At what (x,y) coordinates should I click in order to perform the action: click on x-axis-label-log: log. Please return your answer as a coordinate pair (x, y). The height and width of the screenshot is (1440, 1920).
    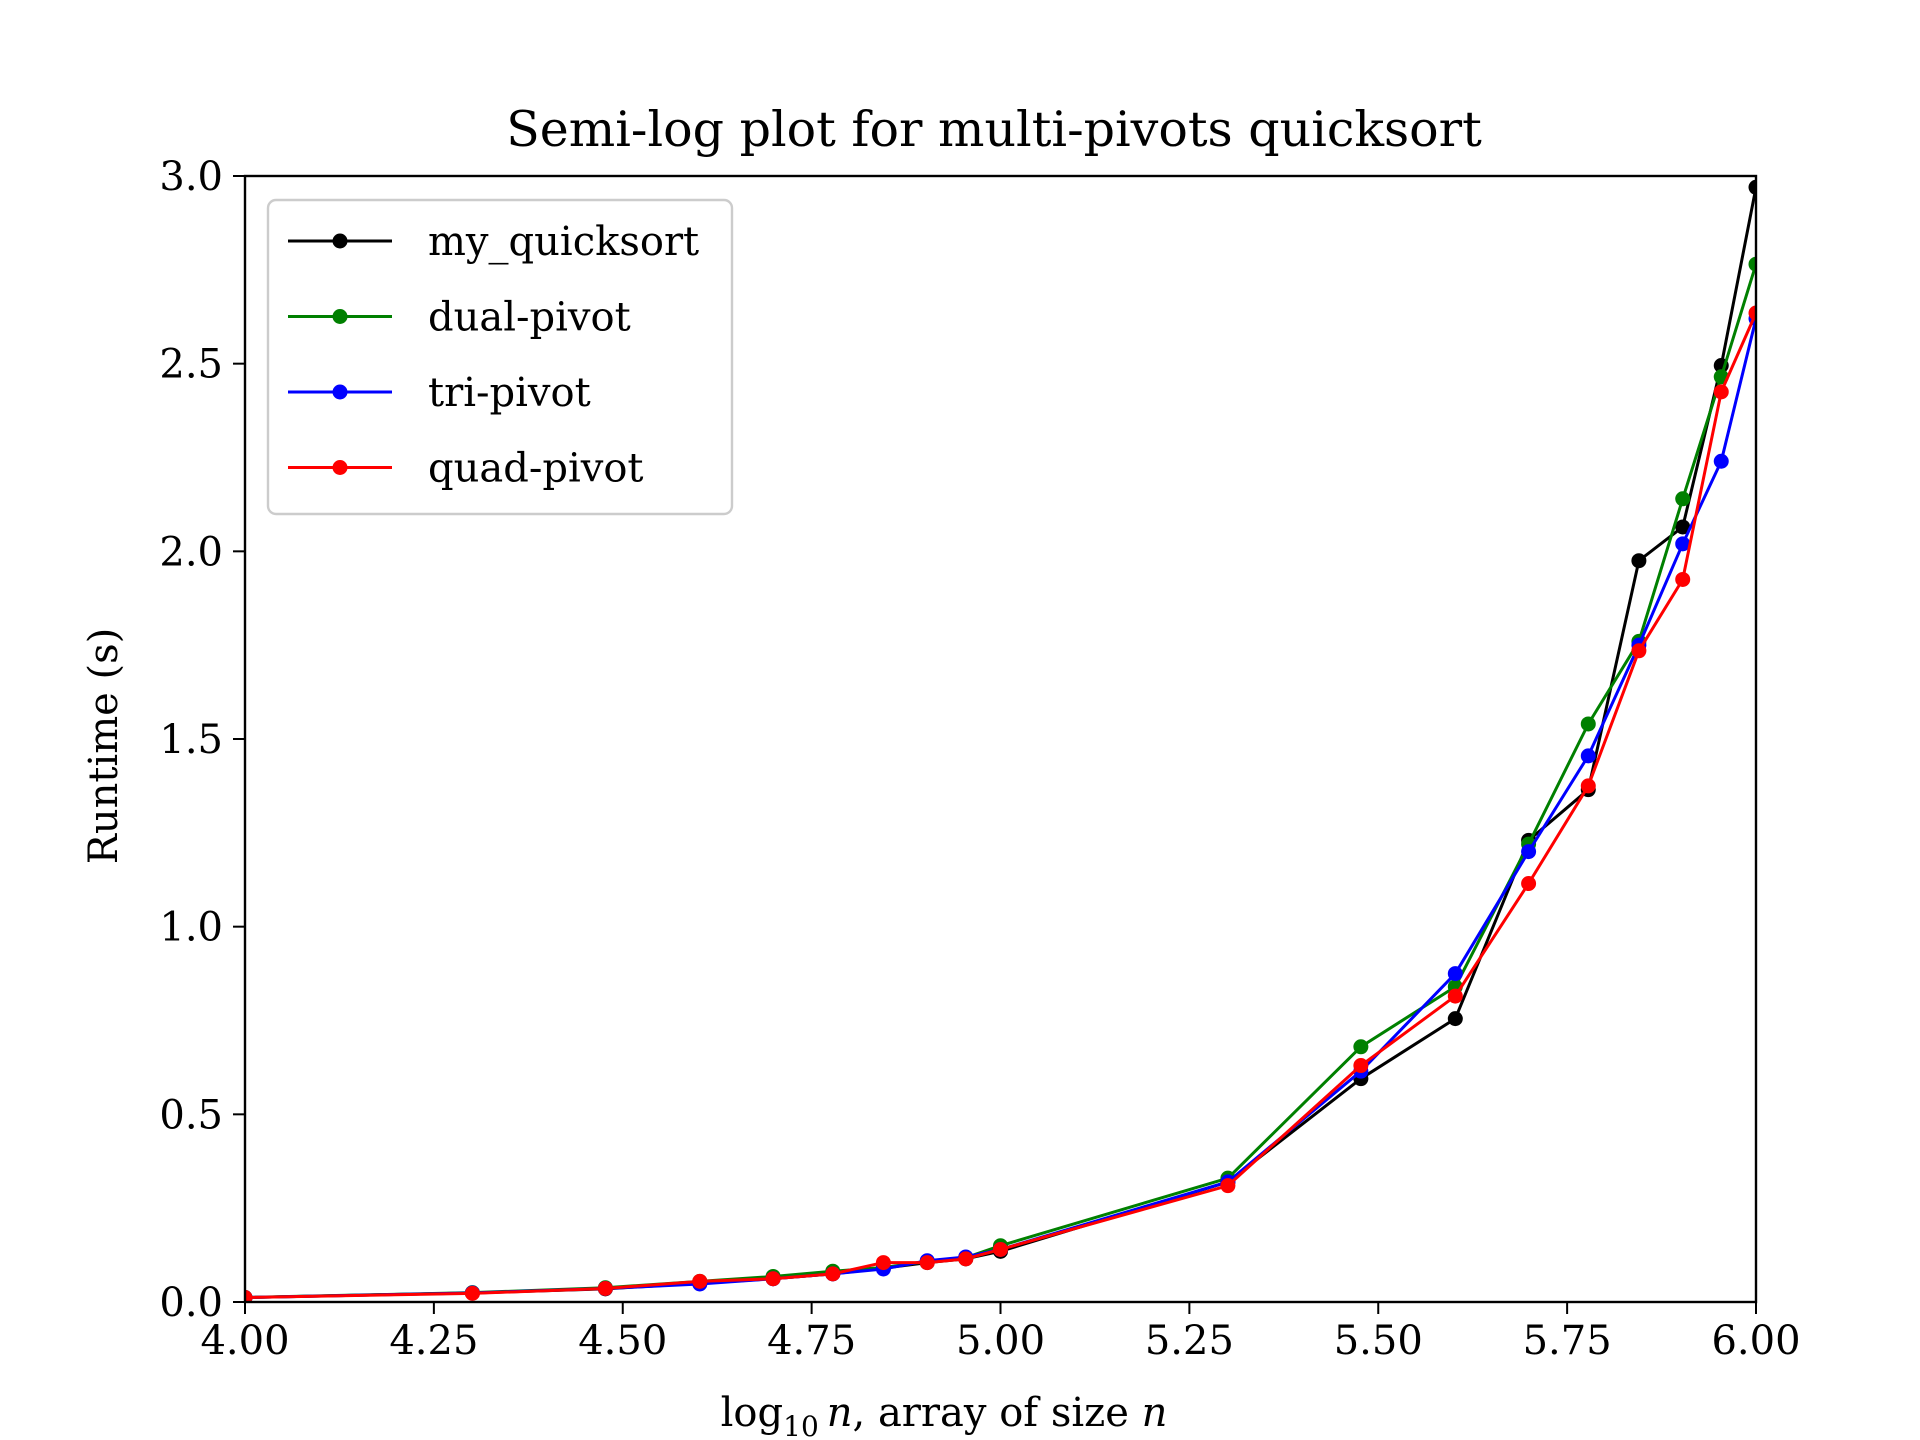
    Looking at the image, I should click on (752, 1413).